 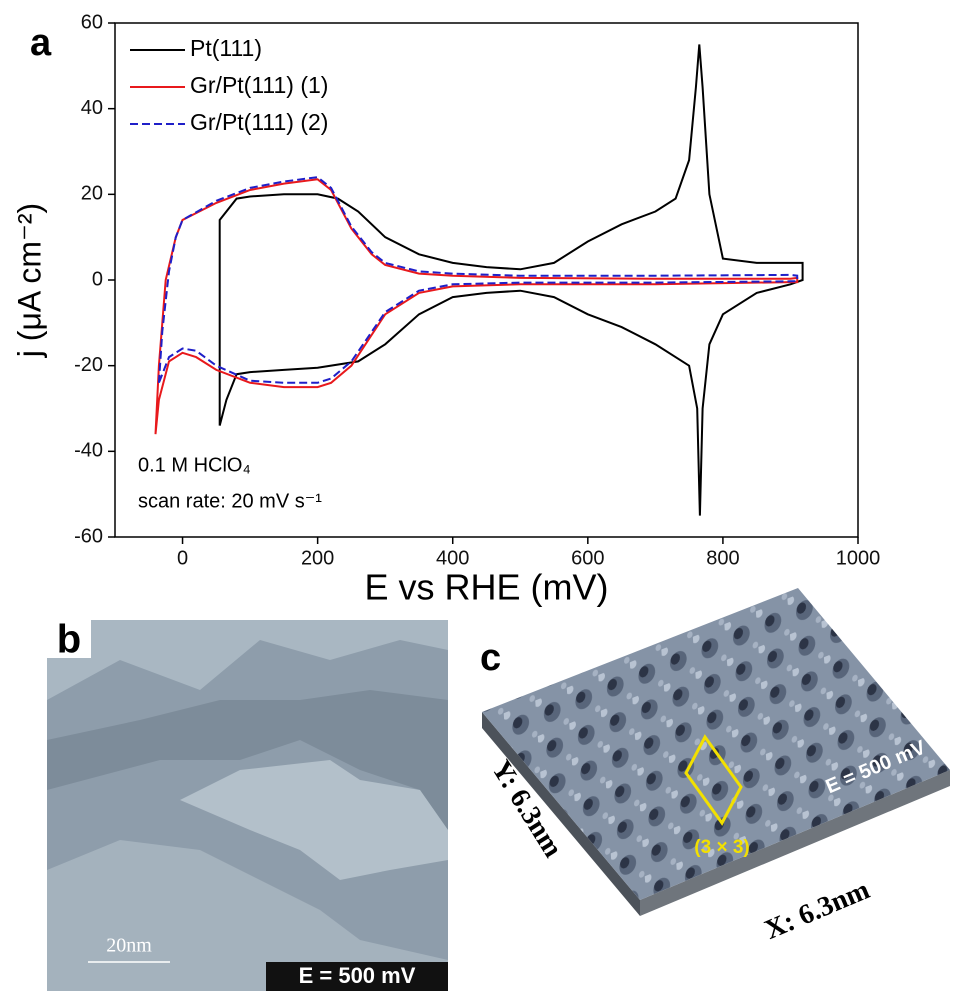 What do you see at coordinates (129, 946) in the screenshot?
I see `scale-bar-label: 20nm` at bounding box center [129, 946].